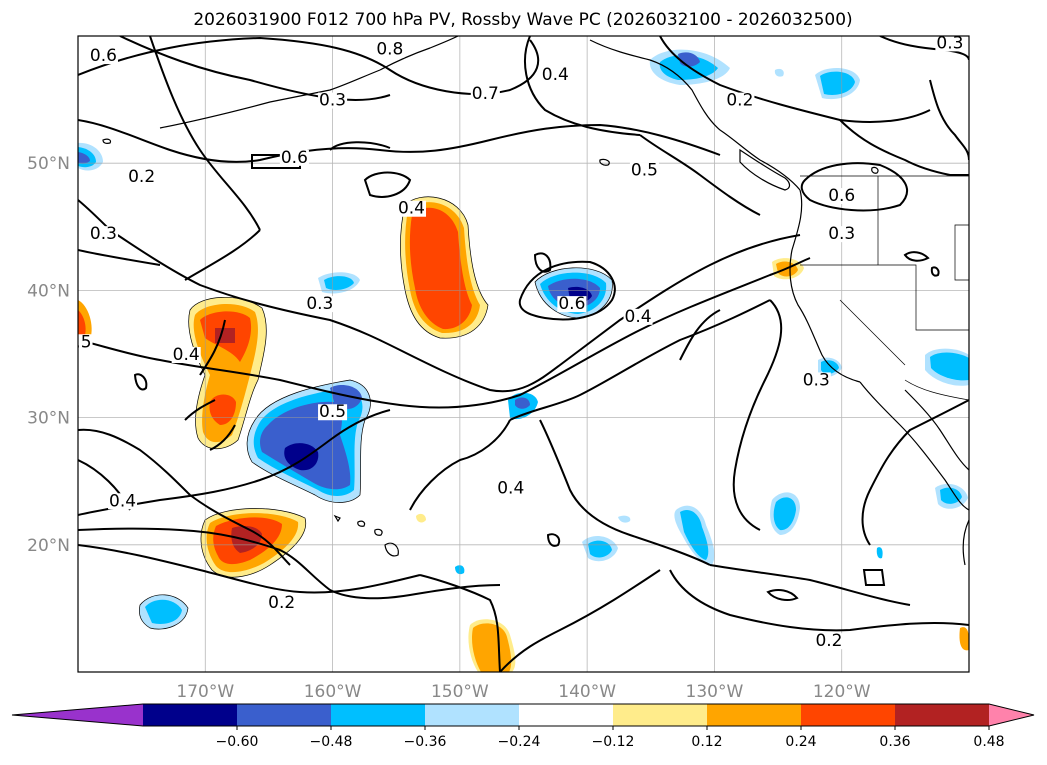 Image resolution: width=1047 pixels, height=765 pixels. I want to click on colorbar-tick-label-3: −0.24, so click(519, 742).